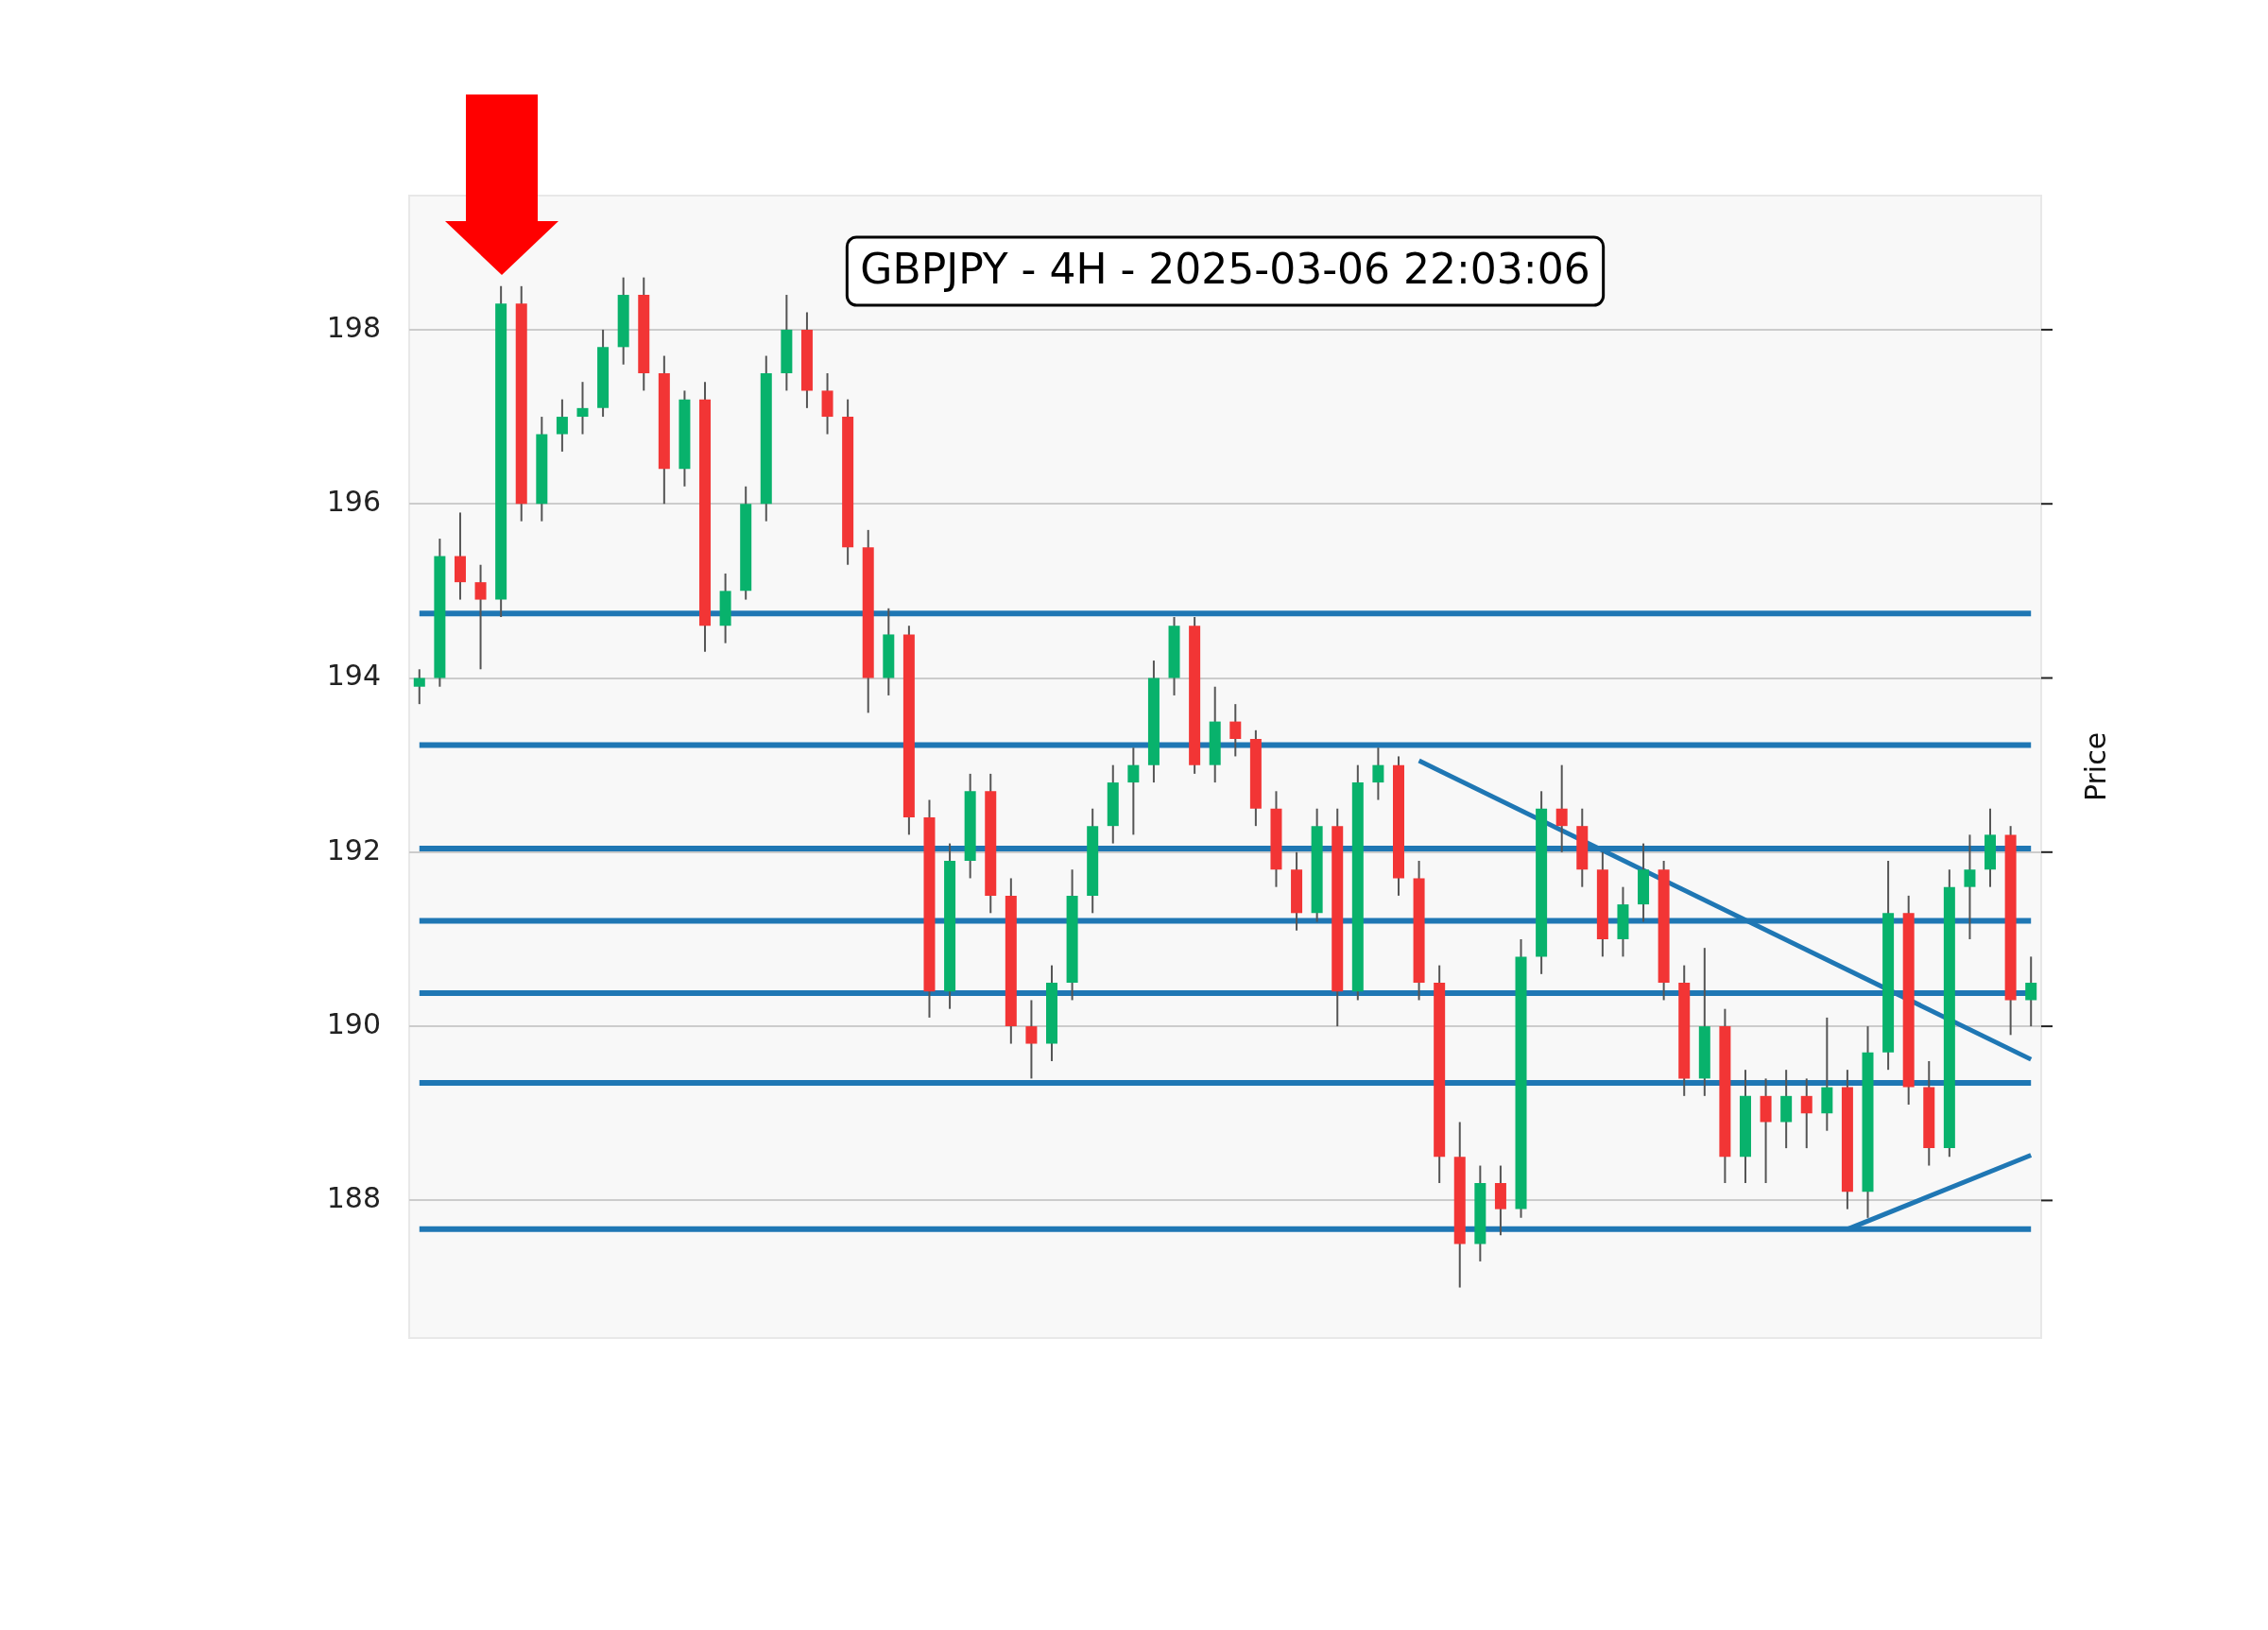  I want to click on y-tick-label: 188, so click(353, 1198).